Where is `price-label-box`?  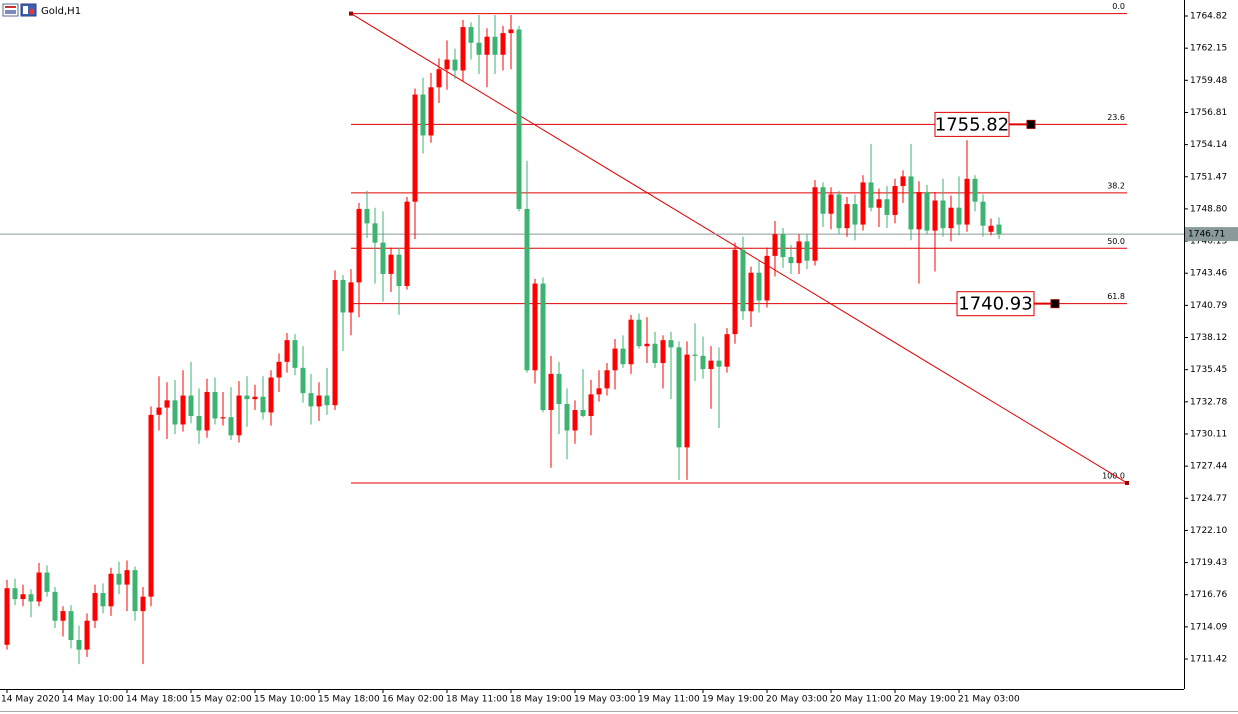 price-label-box is located at coordinates (995, 304).